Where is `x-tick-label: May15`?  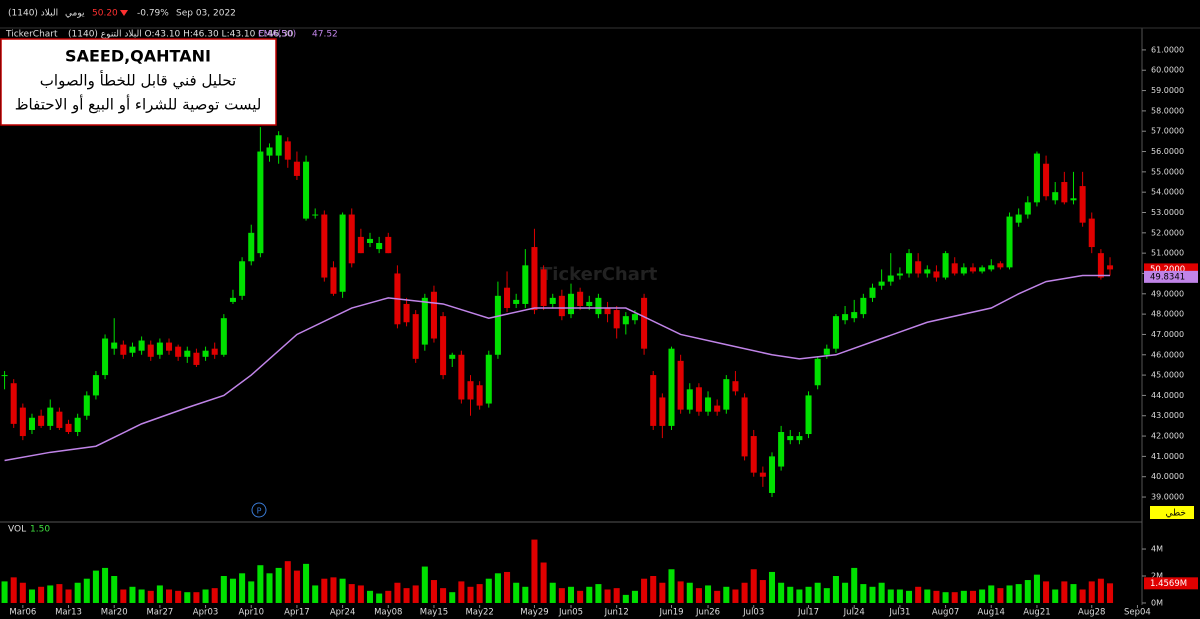 x-tick-label: May15 is located at coordinates (434, 613).